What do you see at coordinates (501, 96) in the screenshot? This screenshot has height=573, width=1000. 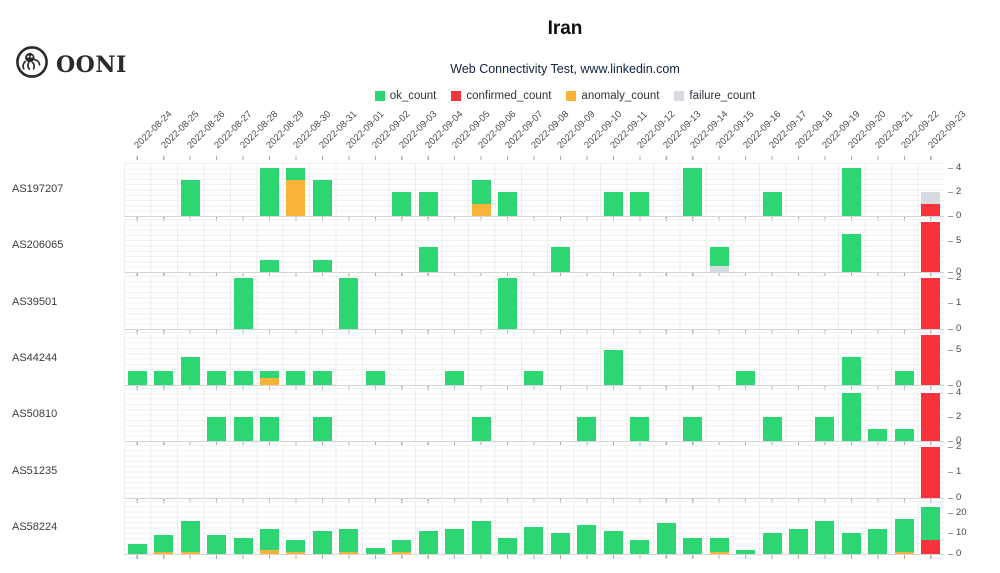 I see `legend-item-confirmed_count: confirmed_count` at bounding box center [501, 96].